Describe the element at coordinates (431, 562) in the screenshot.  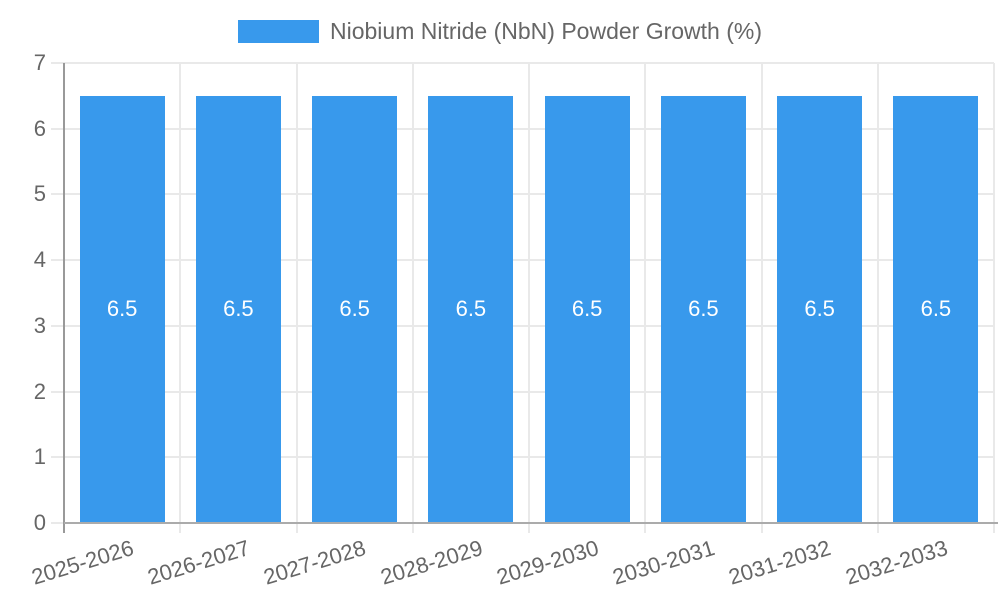
I see `x-tick-label: 2028-2029` at that location.